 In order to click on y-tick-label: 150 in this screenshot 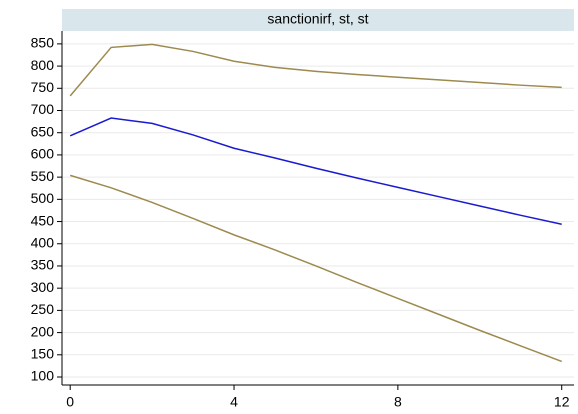, I will do `click(43, 353)`.